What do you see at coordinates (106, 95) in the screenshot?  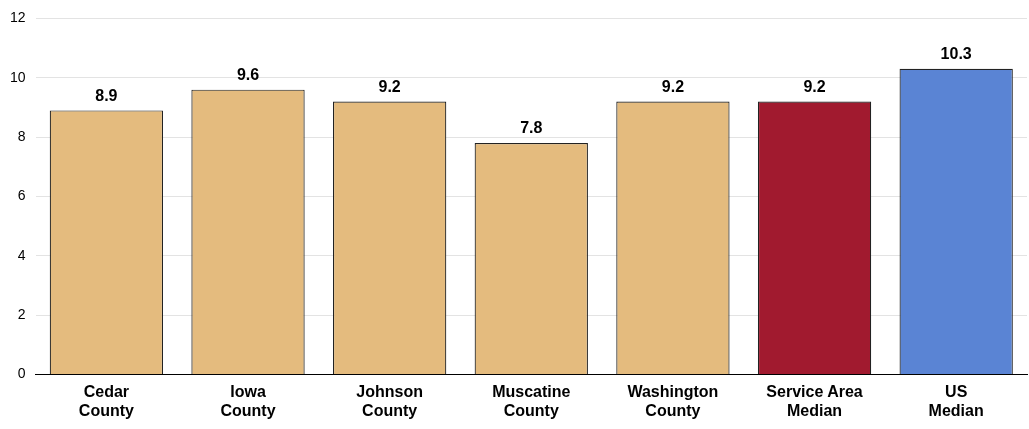 I see `data-label: 8.9` at bounding box center [106, 95].